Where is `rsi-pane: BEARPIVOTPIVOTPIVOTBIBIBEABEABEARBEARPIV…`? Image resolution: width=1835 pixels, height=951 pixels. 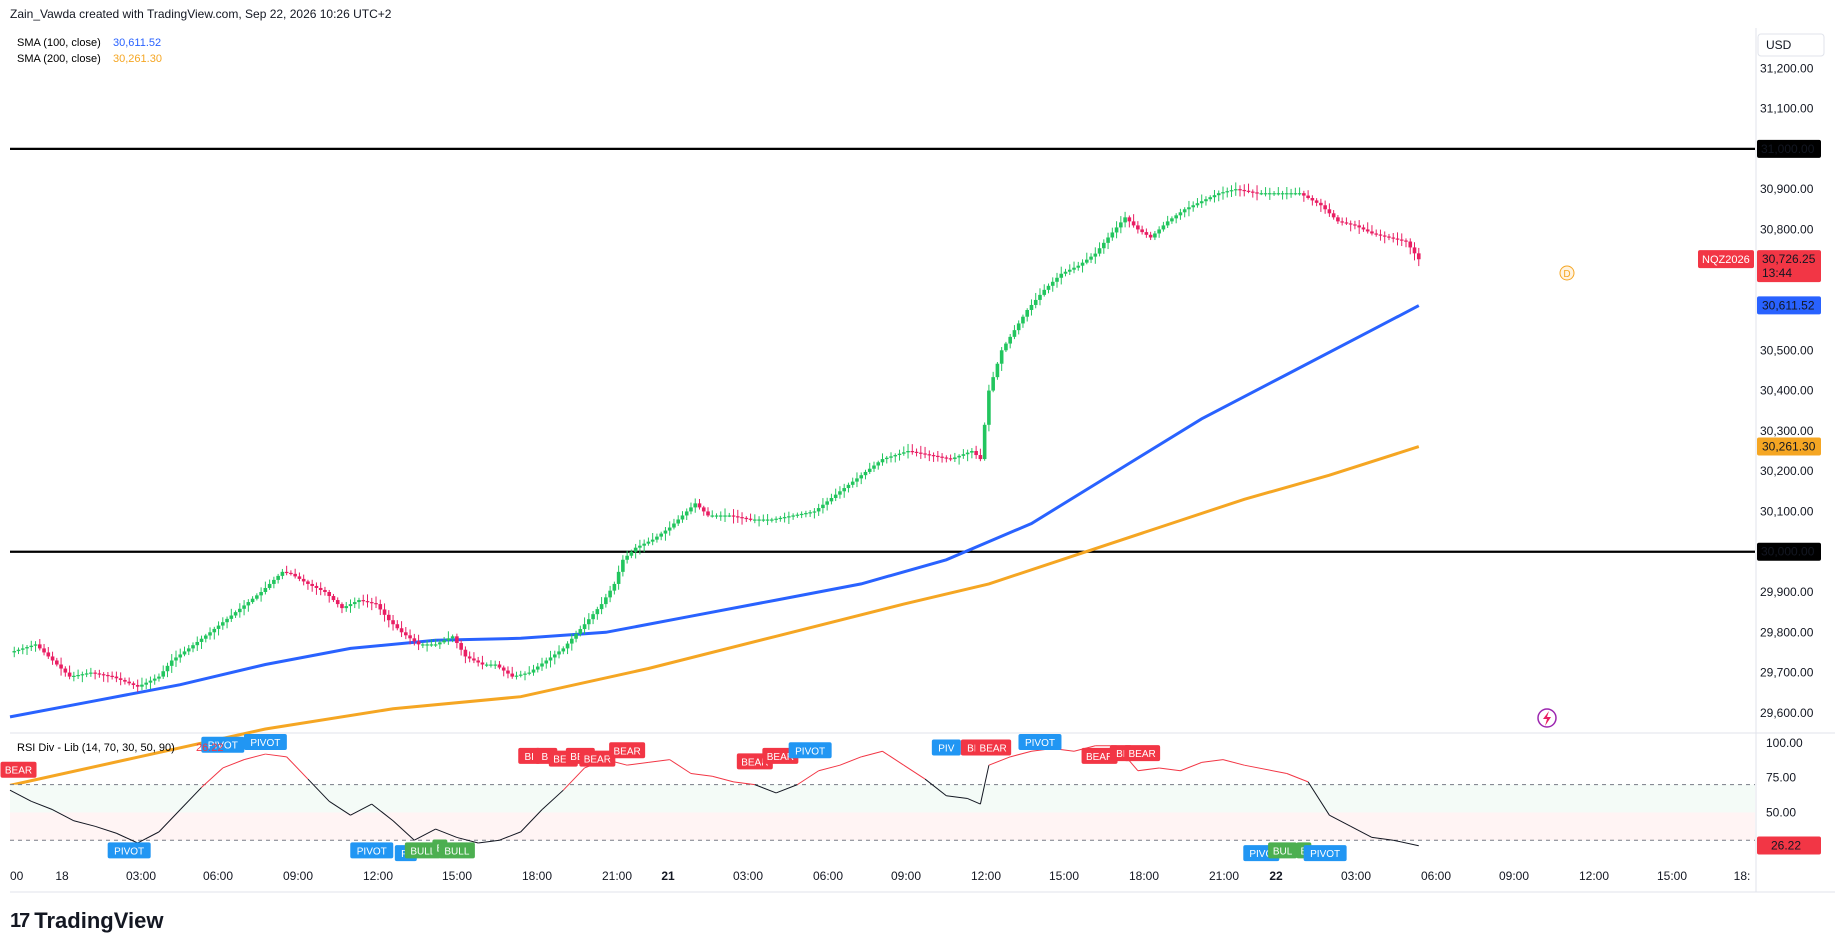 rsi-pane: BEARPIVOTPIVOTPIVOTBIBIBEABEABEARBEARPIV… is located at coordinates (910, 797).